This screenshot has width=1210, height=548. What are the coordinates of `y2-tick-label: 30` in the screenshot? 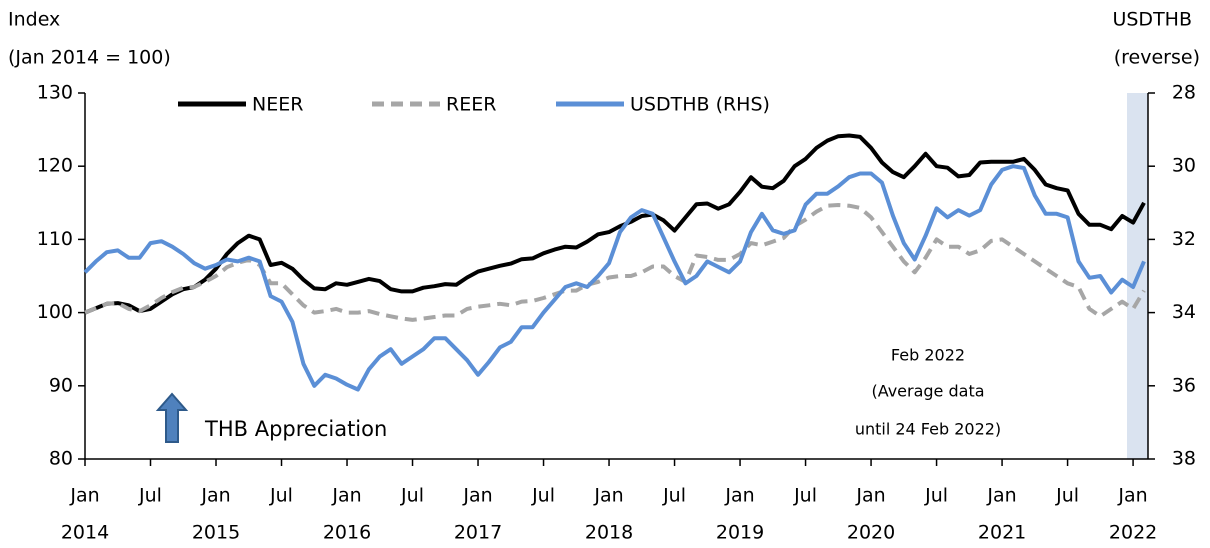 It's located at (1184, 166).